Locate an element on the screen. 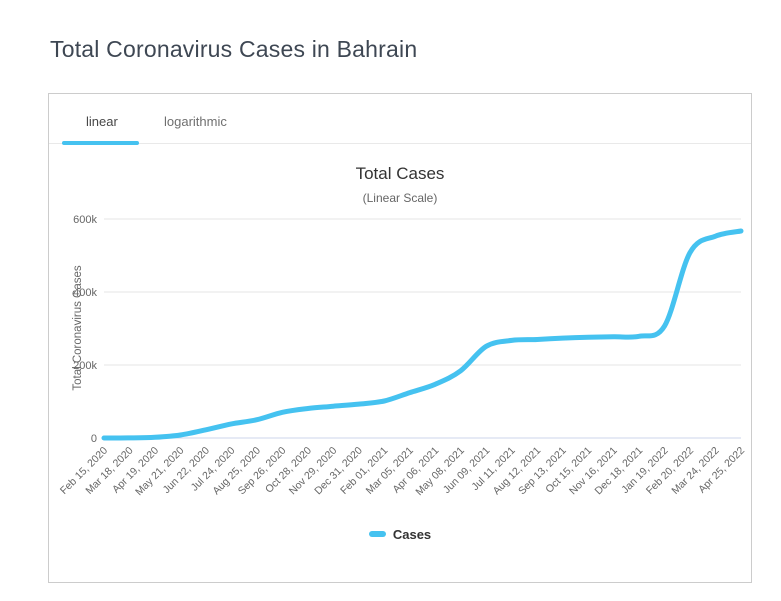 Image resolution: width=781 pixels, height=601 pixels. tab-linear: linear is located at coordinates (102, 121).